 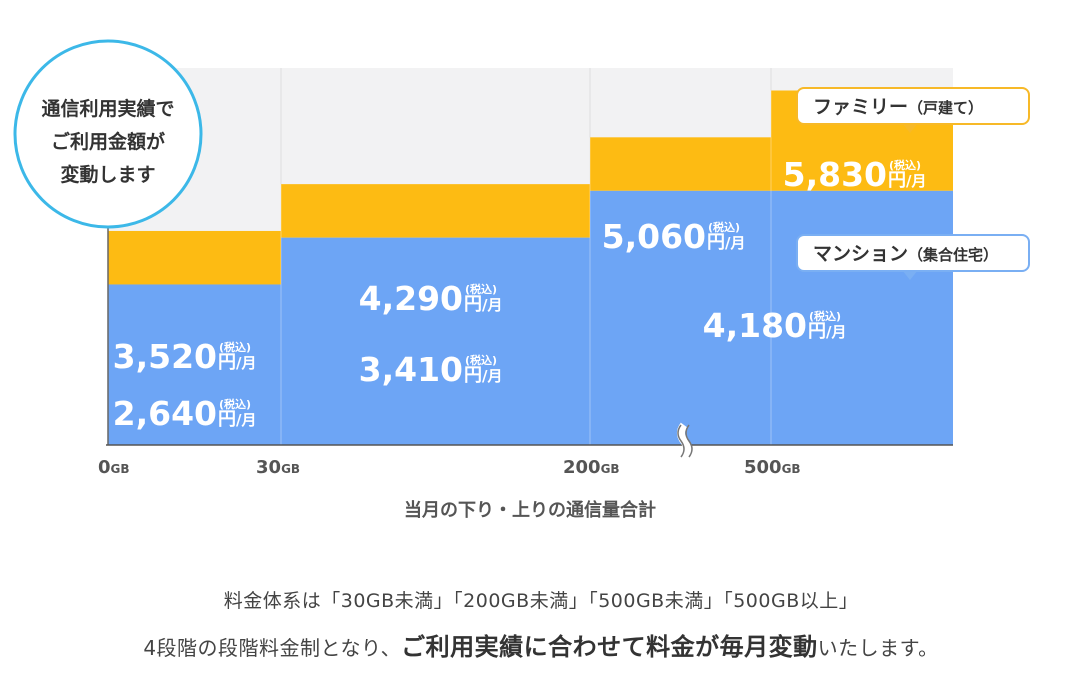 I want to click on price-family-tier-3-tax: (税込), so click(x=724, y=227).